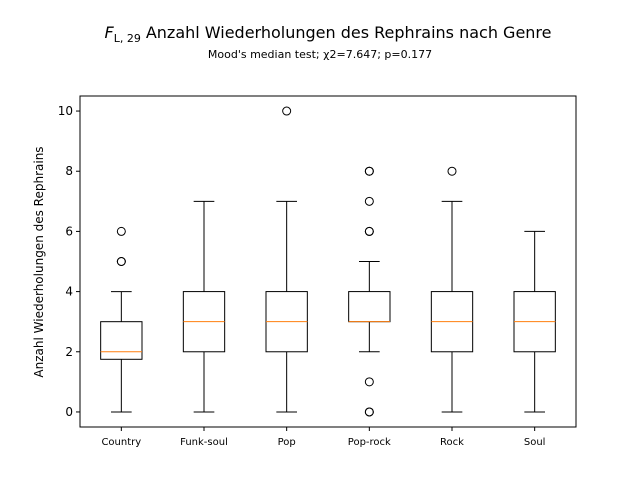  Describe the element at coordinates (452, 442) in the screenshot. I see `x-tick-label: Rock` at that location.